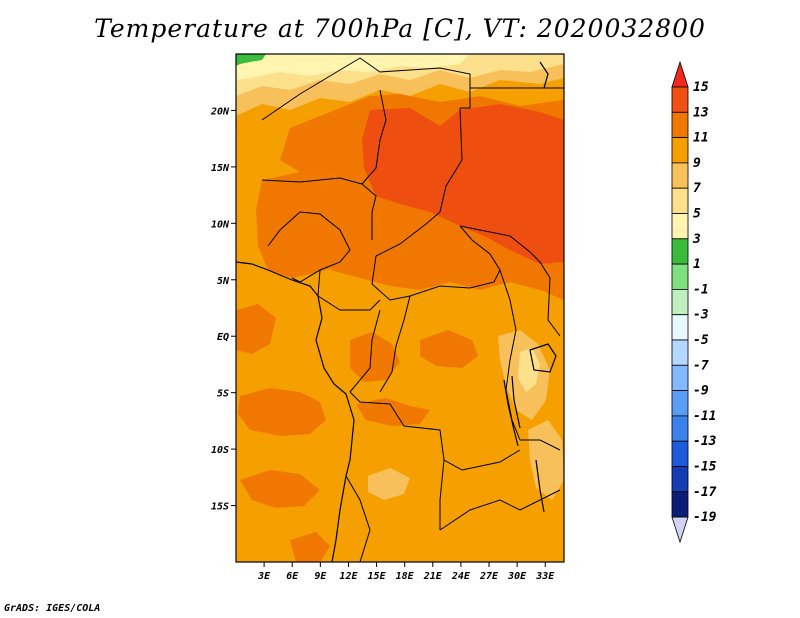  Describe the element at coordinates (349, 290) in the screenshot. I see `border-cameroon` at that location.